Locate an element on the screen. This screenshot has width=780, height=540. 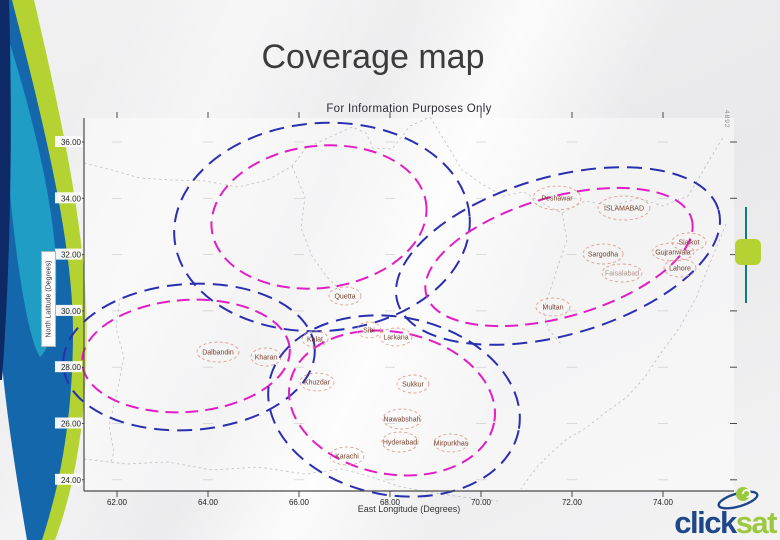
city-label-sialkot: Sialkot is located at coordinates (688, 243).